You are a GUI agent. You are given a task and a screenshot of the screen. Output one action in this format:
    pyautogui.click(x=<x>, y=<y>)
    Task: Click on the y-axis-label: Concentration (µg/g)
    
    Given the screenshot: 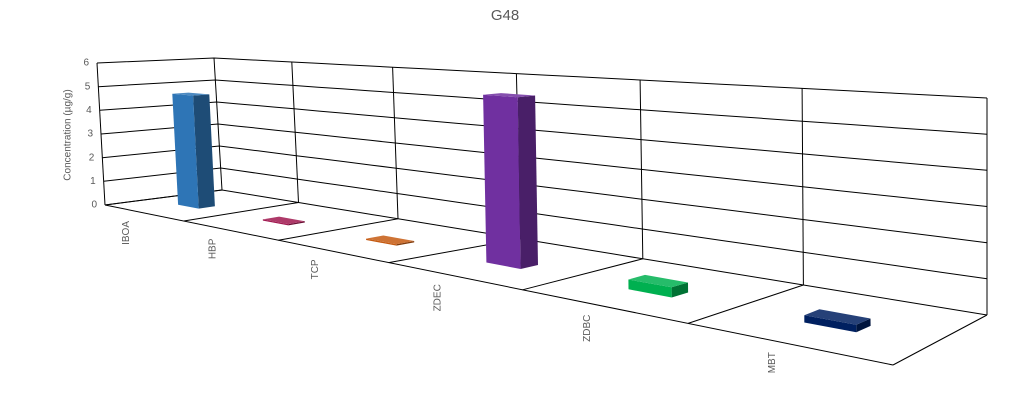 What is the action you would take?
    pyautogui.click(x=68, y=134)
    